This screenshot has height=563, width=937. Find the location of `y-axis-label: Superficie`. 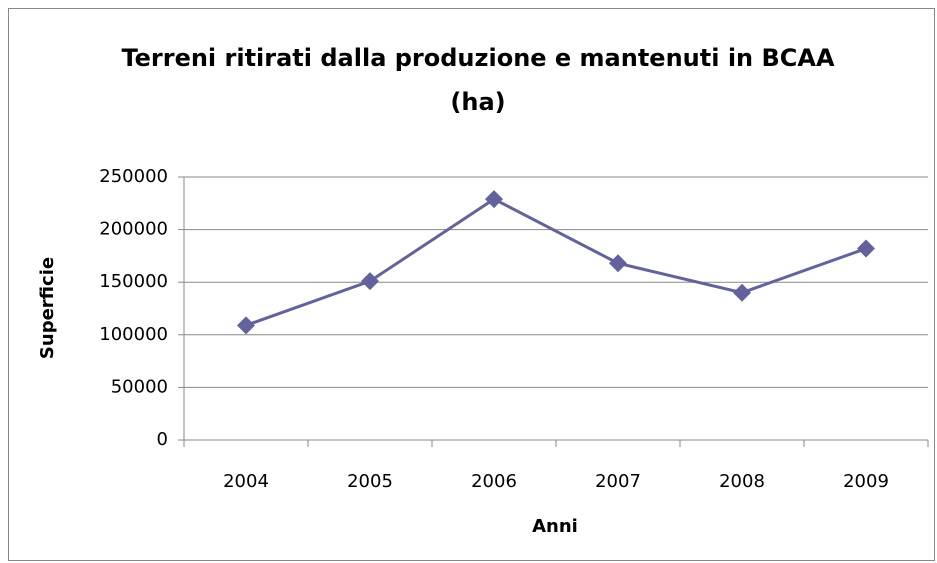

y-axis-label: Superficie is located at coordinates (47, 308).